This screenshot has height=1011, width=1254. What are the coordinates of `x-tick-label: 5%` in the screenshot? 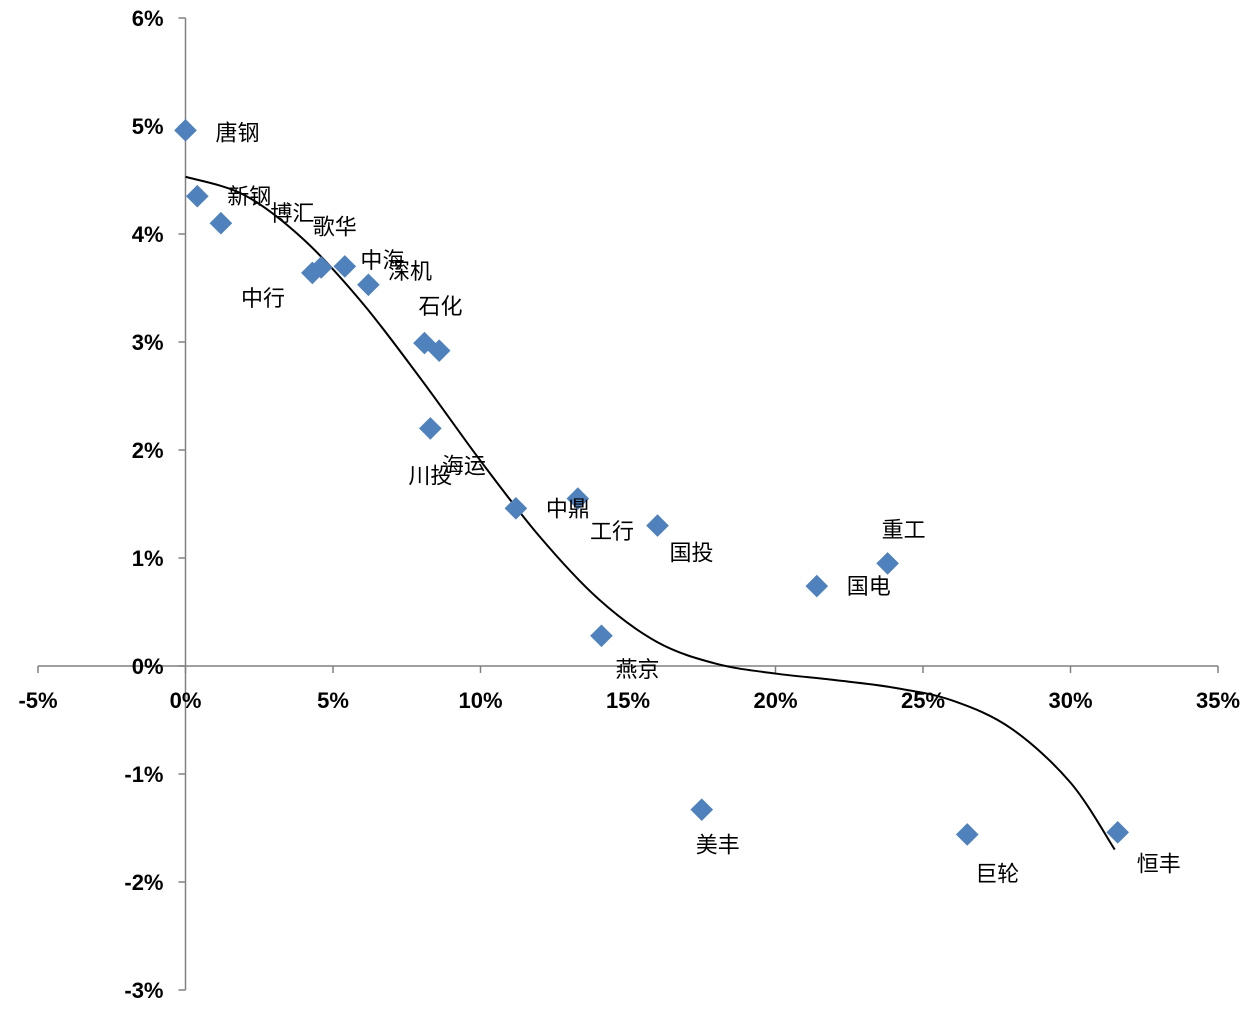 It's located at (333, 700).